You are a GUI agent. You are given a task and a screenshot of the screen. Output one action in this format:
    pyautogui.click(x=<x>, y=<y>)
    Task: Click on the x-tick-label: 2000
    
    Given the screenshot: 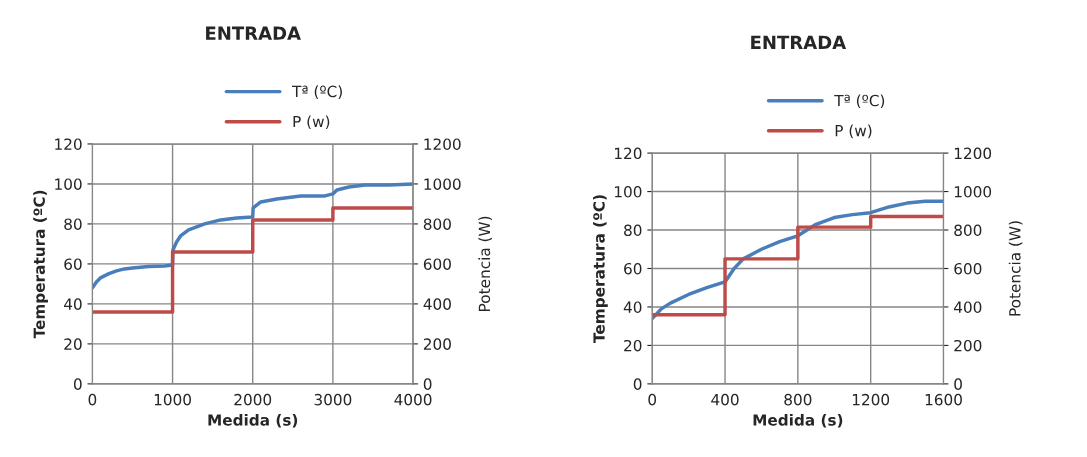 What is the action you would take?
    pyautogui.click(x=253, y=399)
    